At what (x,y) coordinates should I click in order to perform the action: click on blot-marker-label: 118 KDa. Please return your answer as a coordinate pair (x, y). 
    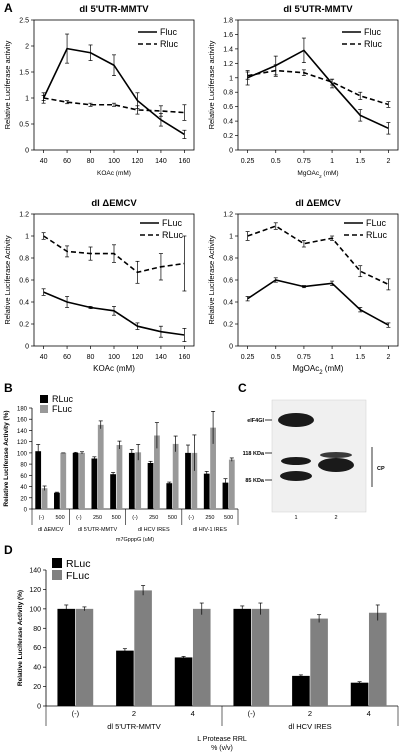
    Looking at the image, I should click on (254, 454).